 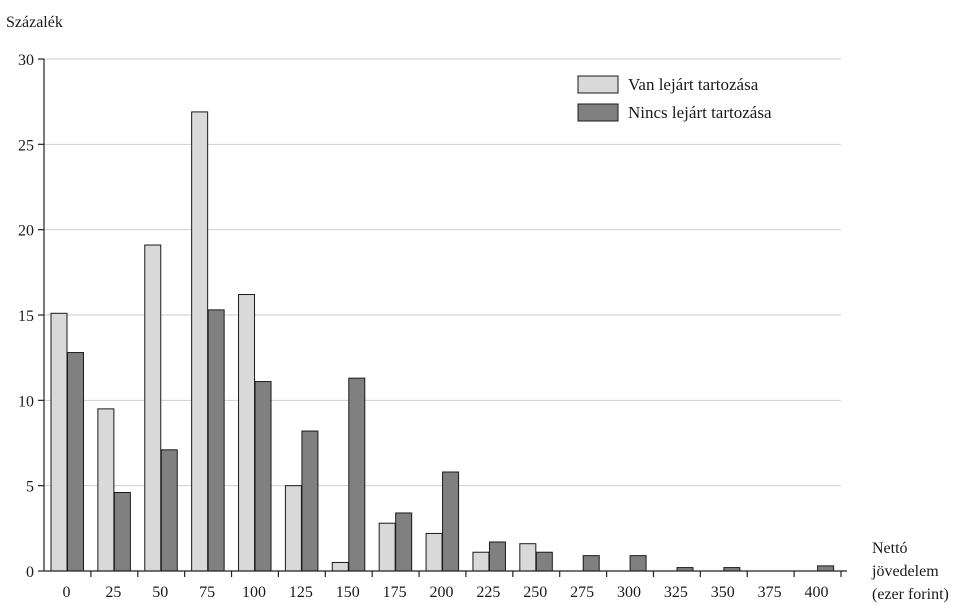 What do you see at coordinates (395, 592) in the screenshot?
I see `x-tick-label: 175` at bounding box center [395, 592].